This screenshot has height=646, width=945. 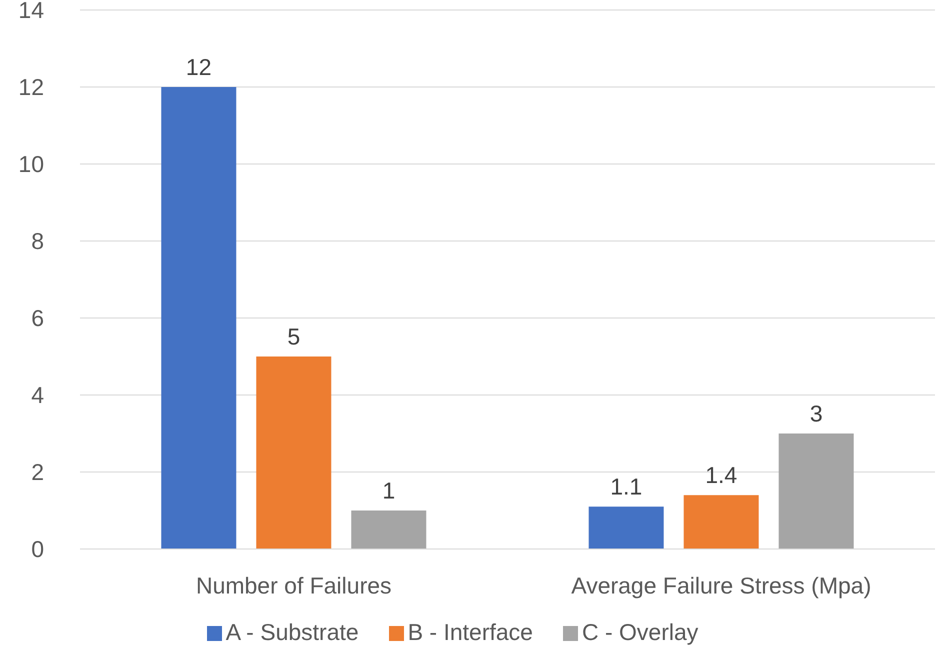 What do you see at coordinates (626, 487) in the screenshot?
I see `data-label: 1.1` at bounding box center [626, 487].